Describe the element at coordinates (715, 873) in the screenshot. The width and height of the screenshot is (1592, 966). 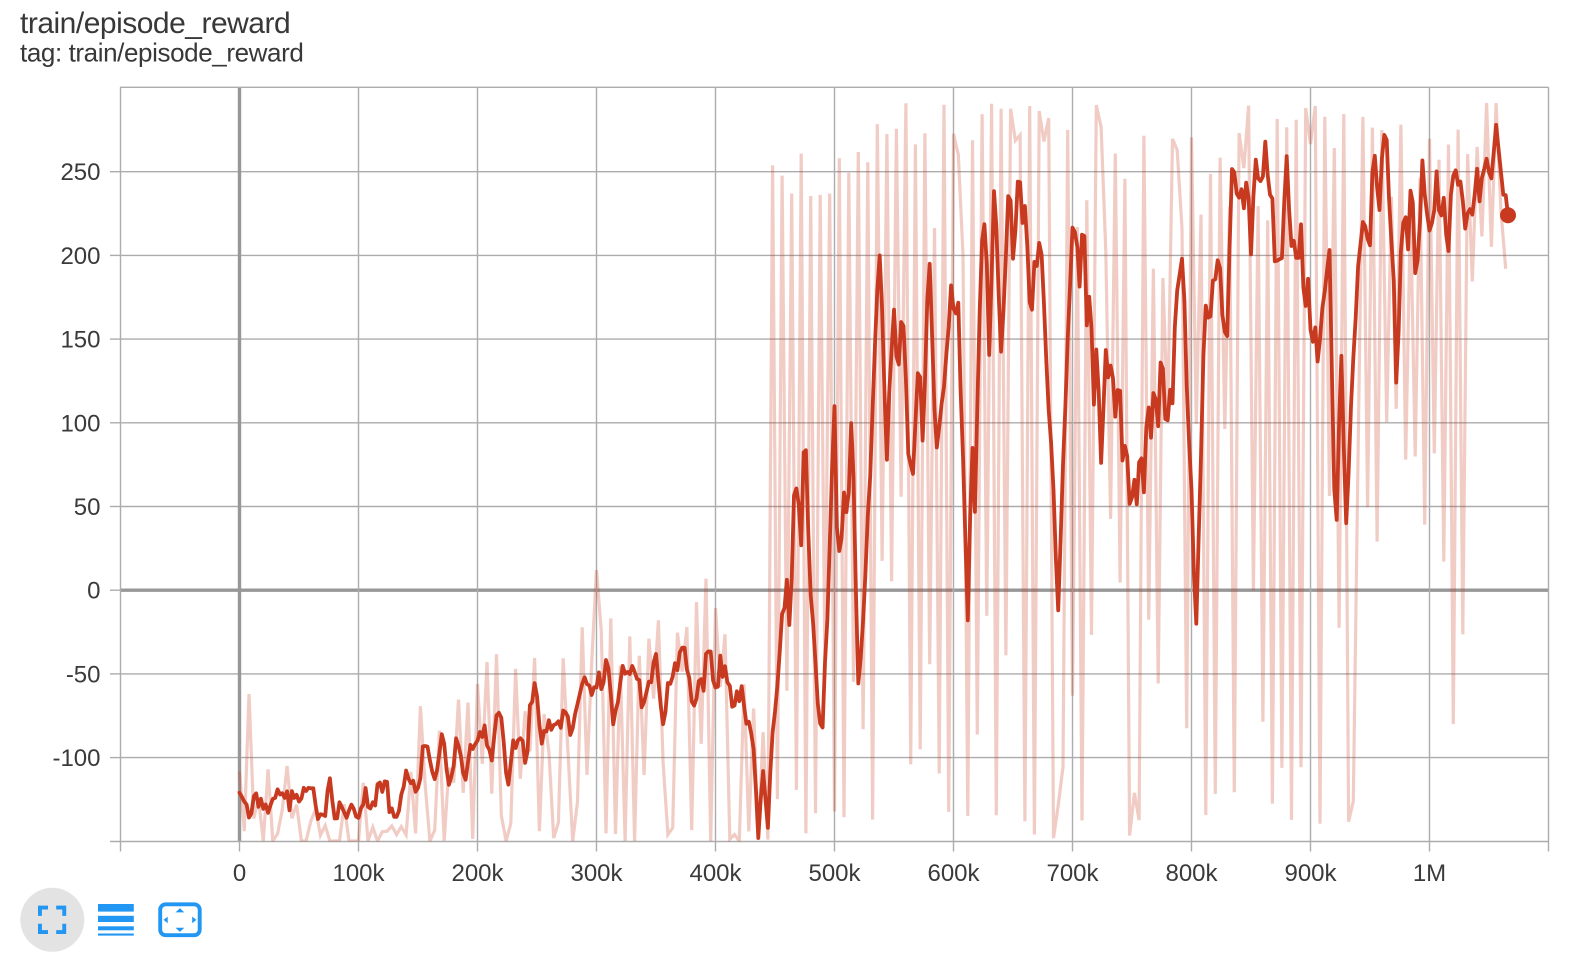
I see `svg-text: 400k` at that location.